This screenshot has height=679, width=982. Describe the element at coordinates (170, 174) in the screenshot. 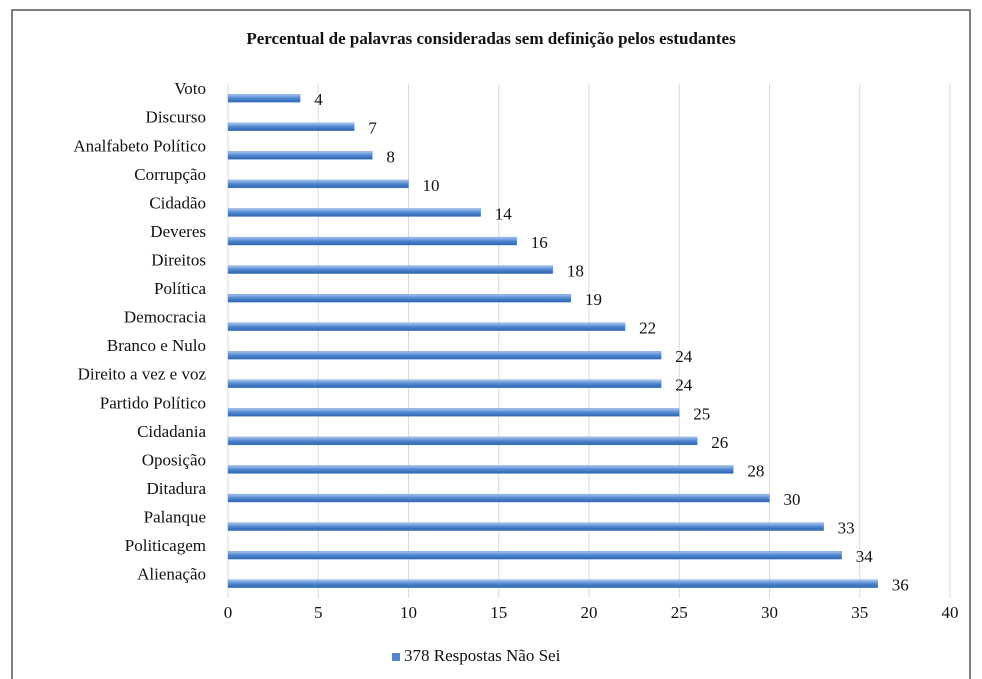

I see `y-tick-label: Corrupção` at that location.